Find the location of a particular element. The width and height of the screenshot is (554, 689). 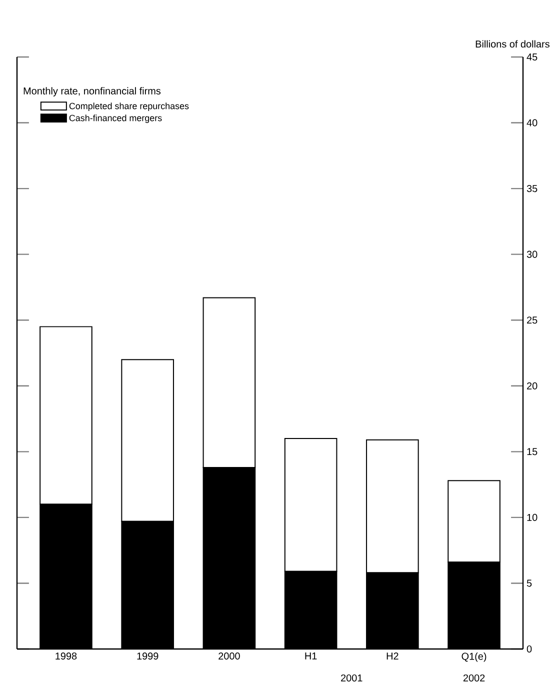

text: 2002 is located at coordinates (474, 678).